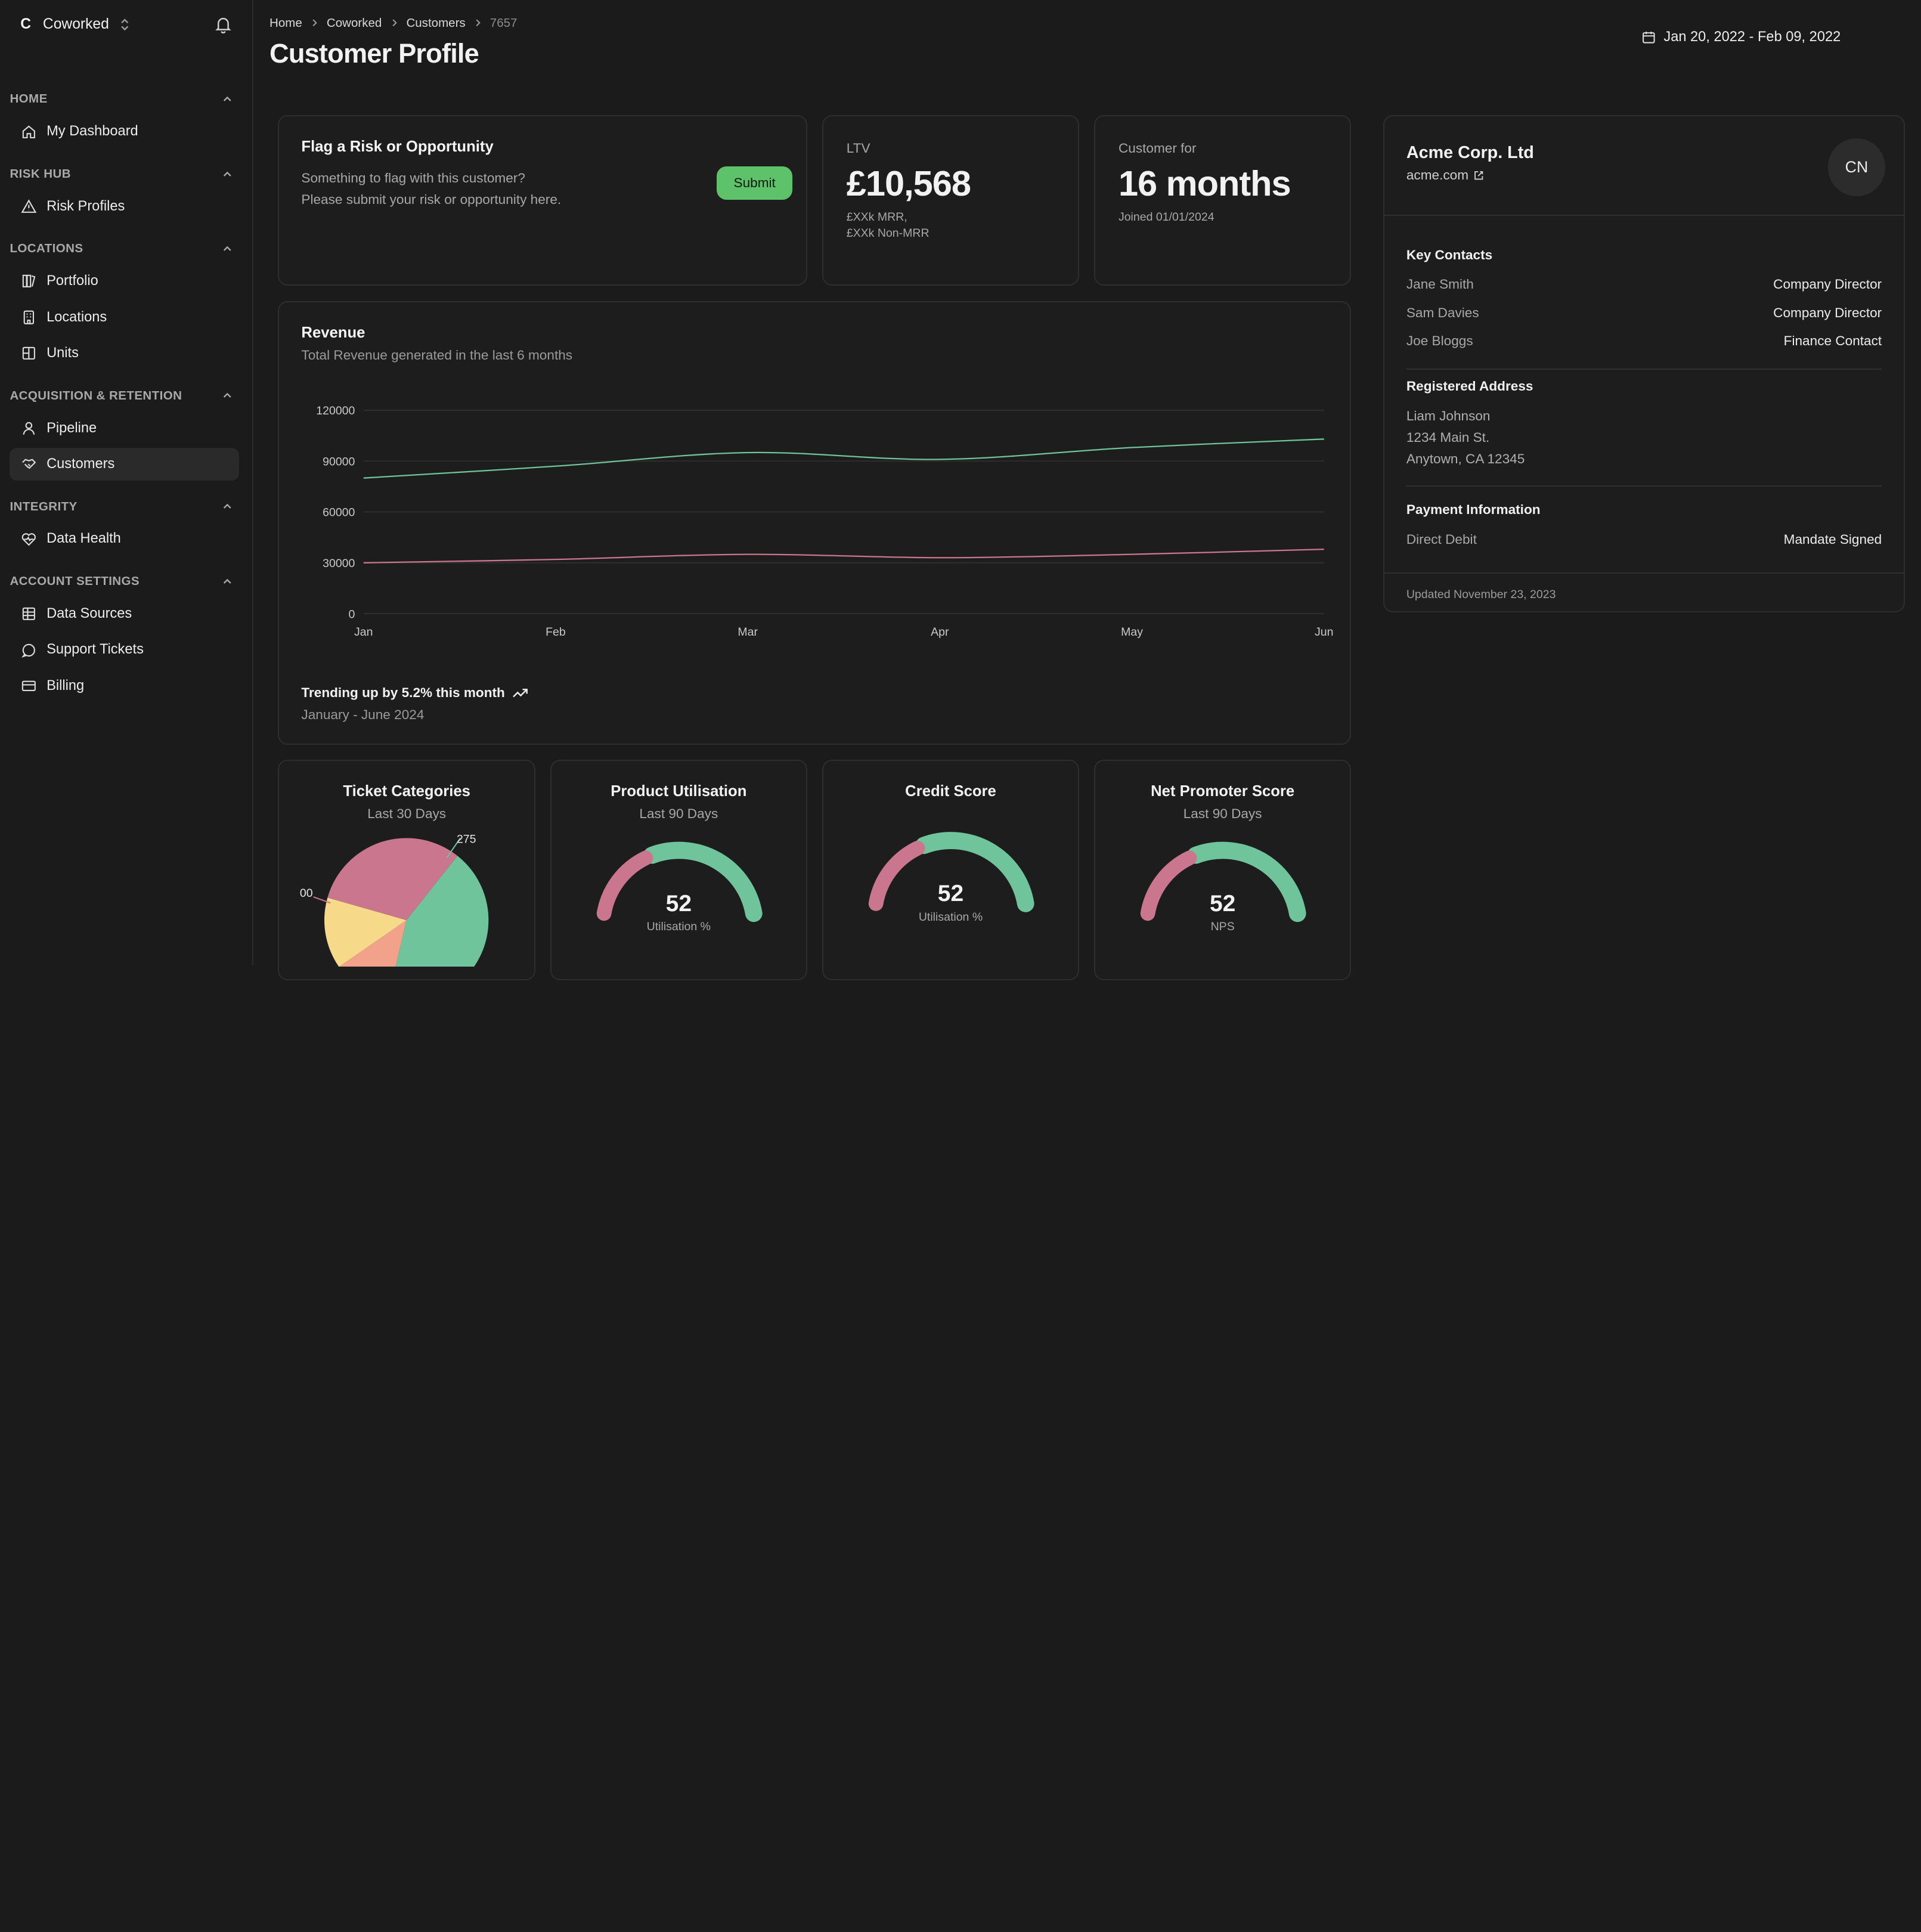 The width and height of the screenshot is (1921, 1932). What do you see at coordinates (339, 462) in the screenshot?
I see `y-tick-label: 90000` at bounding box center [339, 462].